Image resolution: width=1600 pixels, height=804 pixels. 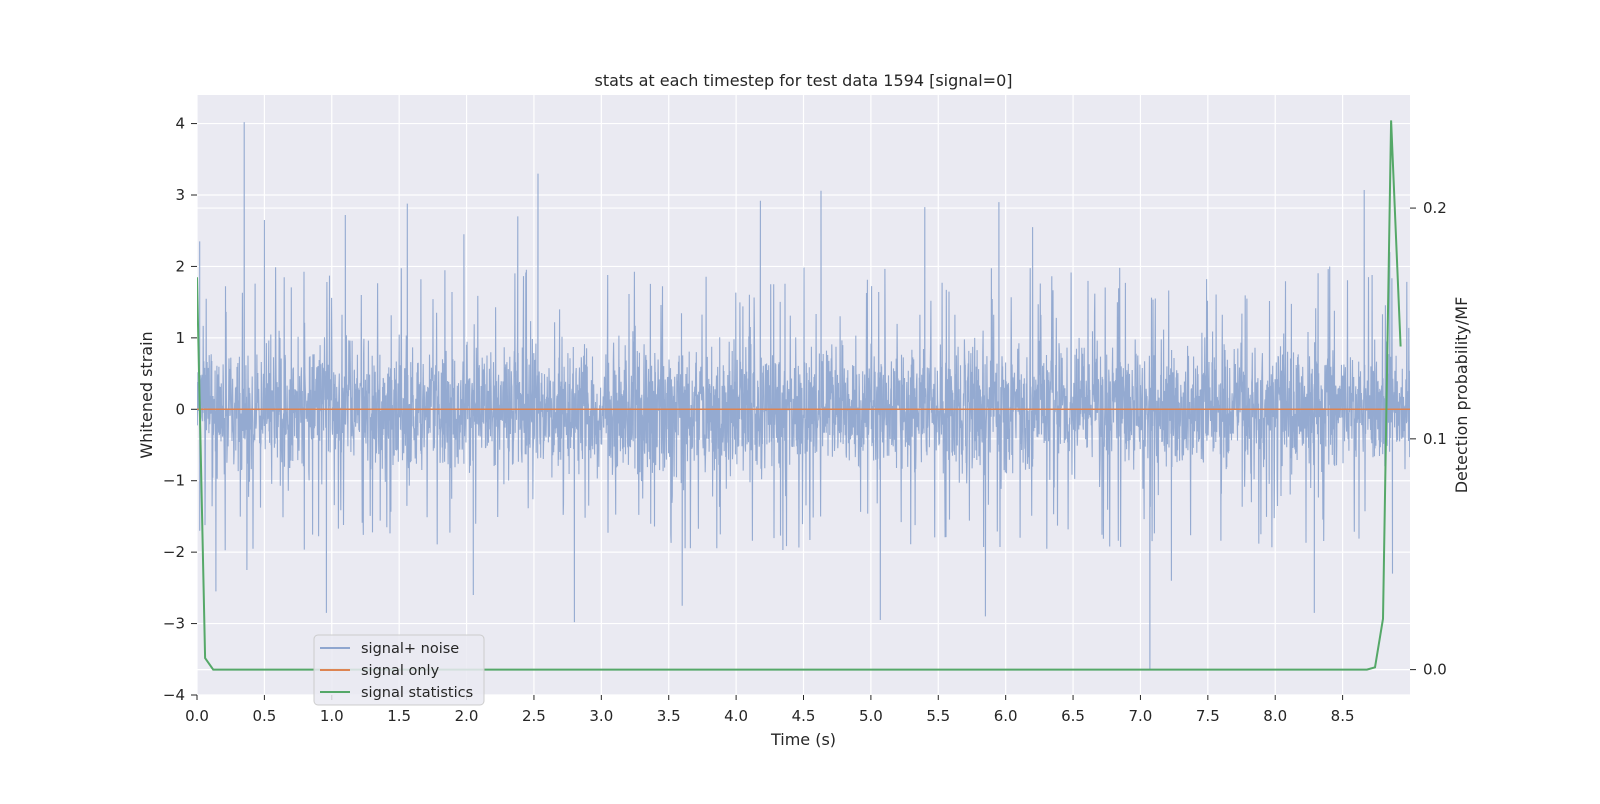 What do you see at coordinates (534, 716) in the screenshot?
I see `x-tick-label: 2.5` at bounding box center [534, 716].